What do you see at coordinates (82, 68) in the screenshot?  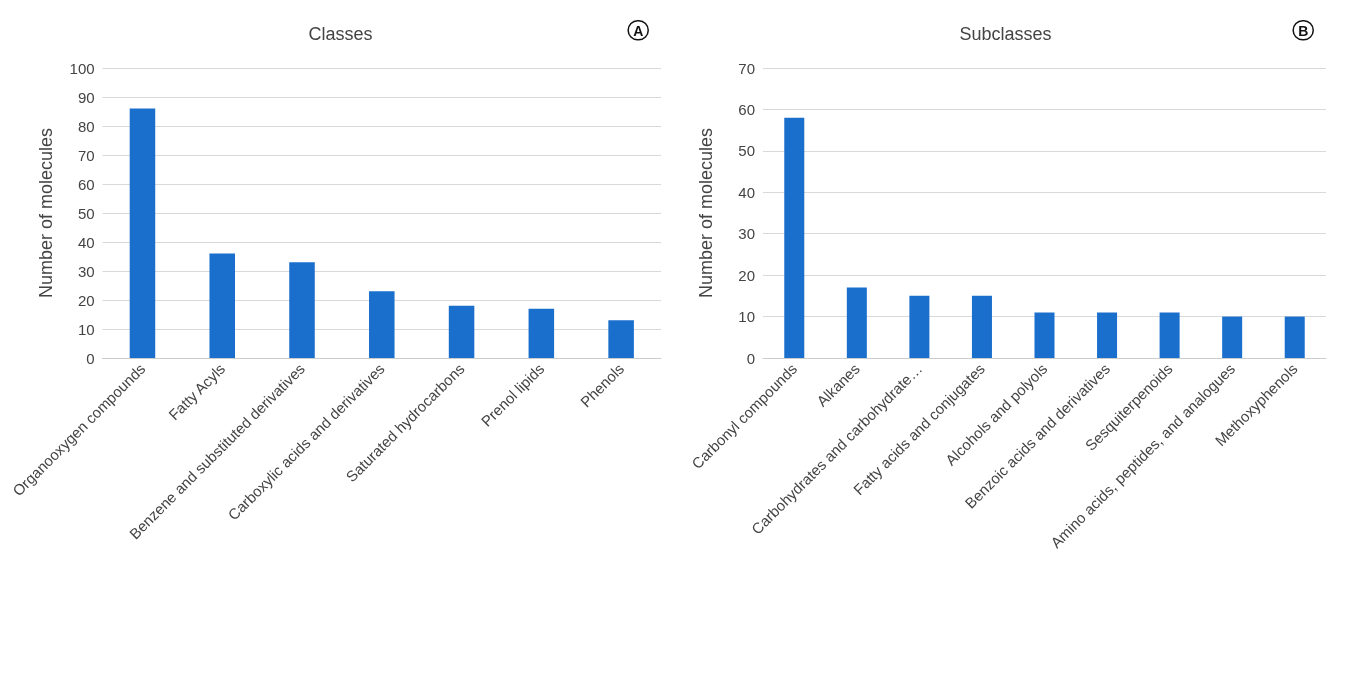 I see `y-tick-label: 100` at bounding box center [82, 68].